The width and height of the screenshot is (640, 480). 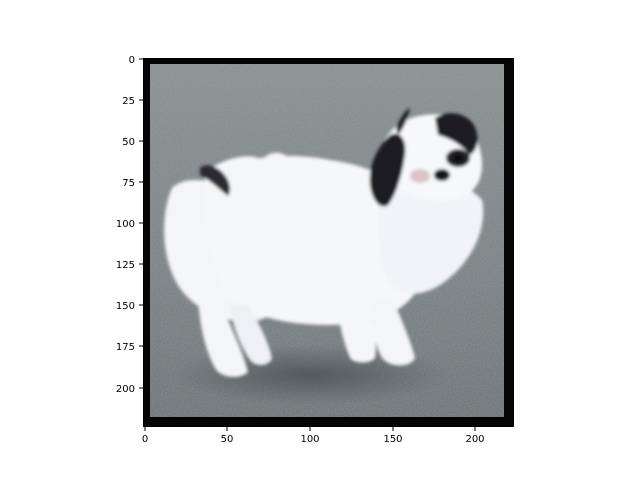 I want to click on x-tick-label: 0, so click(x=145, y=439).